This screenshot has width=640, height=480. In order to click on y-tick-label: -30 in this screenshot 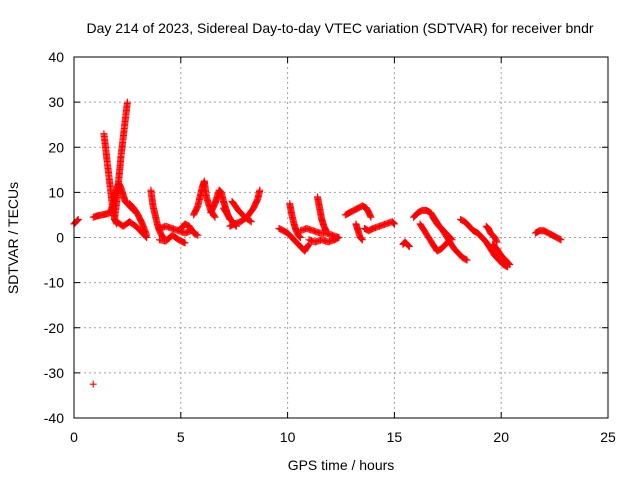, I will do `click(54, 373)`.